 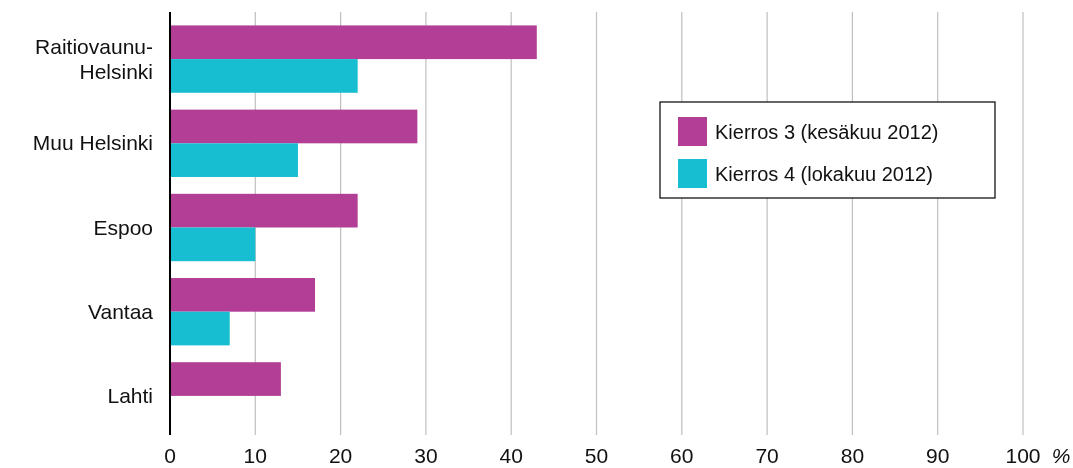 What do you see at coordinates (170, 455) in the screenshot?
I see `x-tick-label: 0` at bounding box center [170, 455].